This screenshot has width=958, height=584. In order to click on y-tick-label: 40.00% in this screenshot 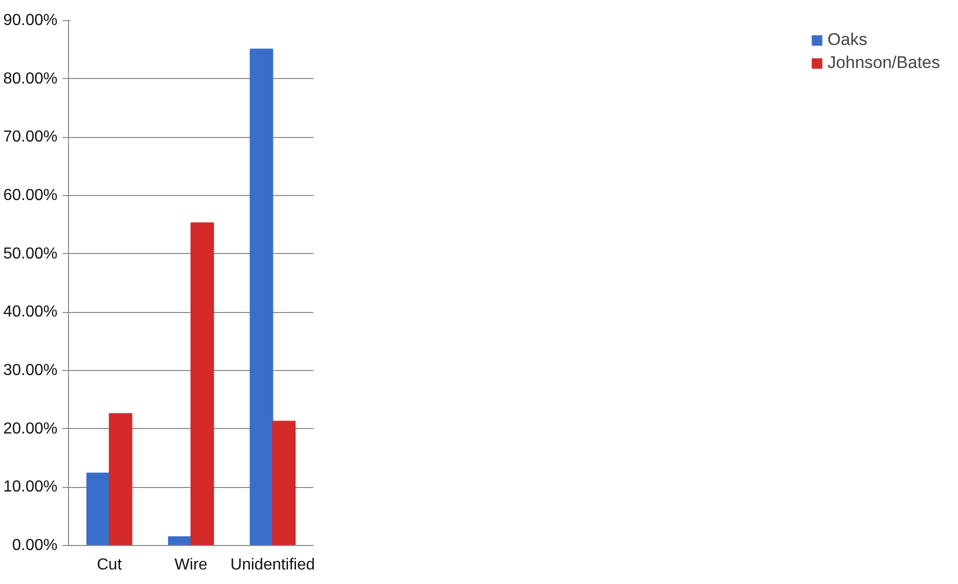, I will do `click(30, 312)`.